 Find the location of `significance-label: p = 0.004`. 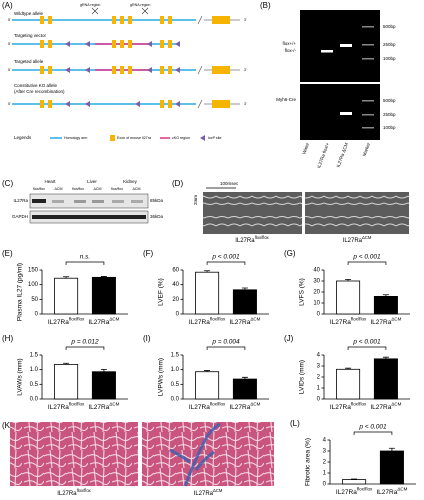

significance-label: p = 0.004 is located at coordinates (225, 342).